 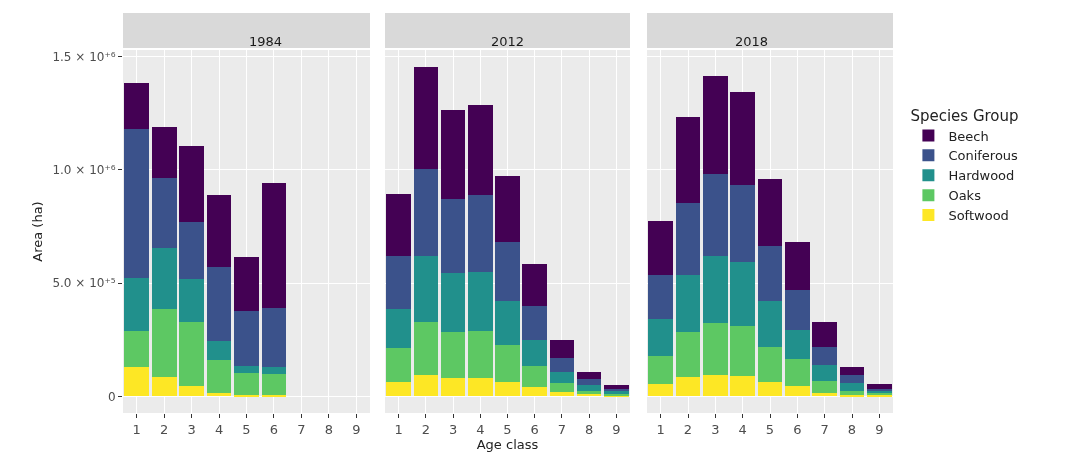 I want to click on chart-title: 2012, so click(x=508, y=41).